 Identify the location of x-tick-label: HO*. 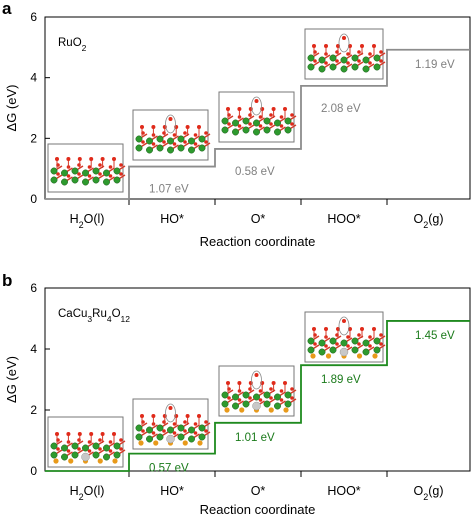
(172, 219).